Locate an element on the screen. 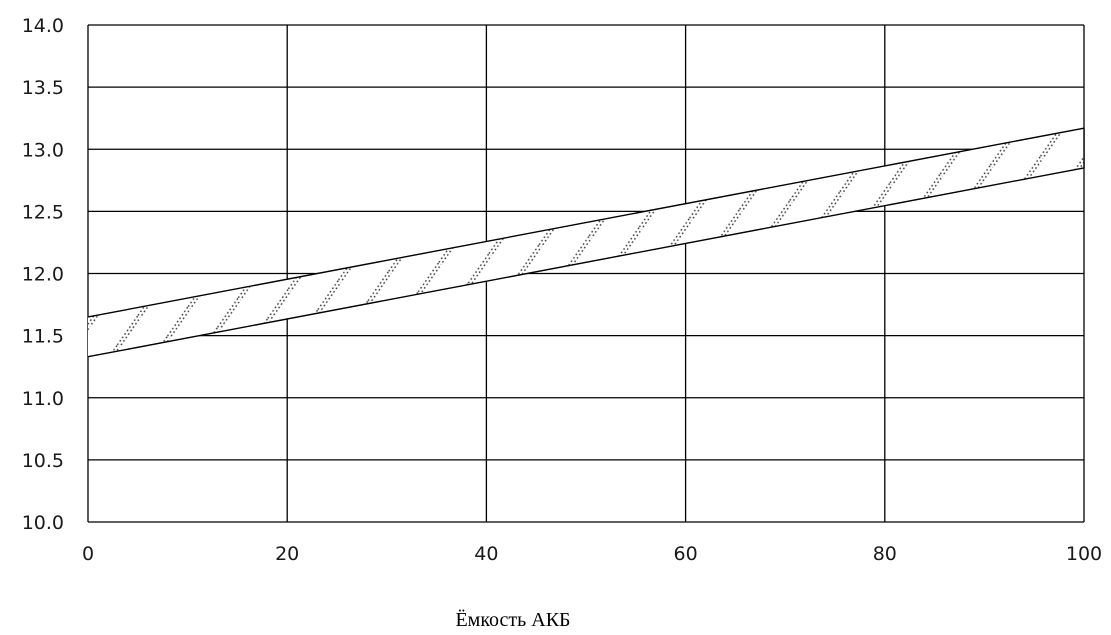 Image resolution: width=1111 pixels, height=635 pixels. y-tick-label: 10.0 is located at coordinates (43, 523).